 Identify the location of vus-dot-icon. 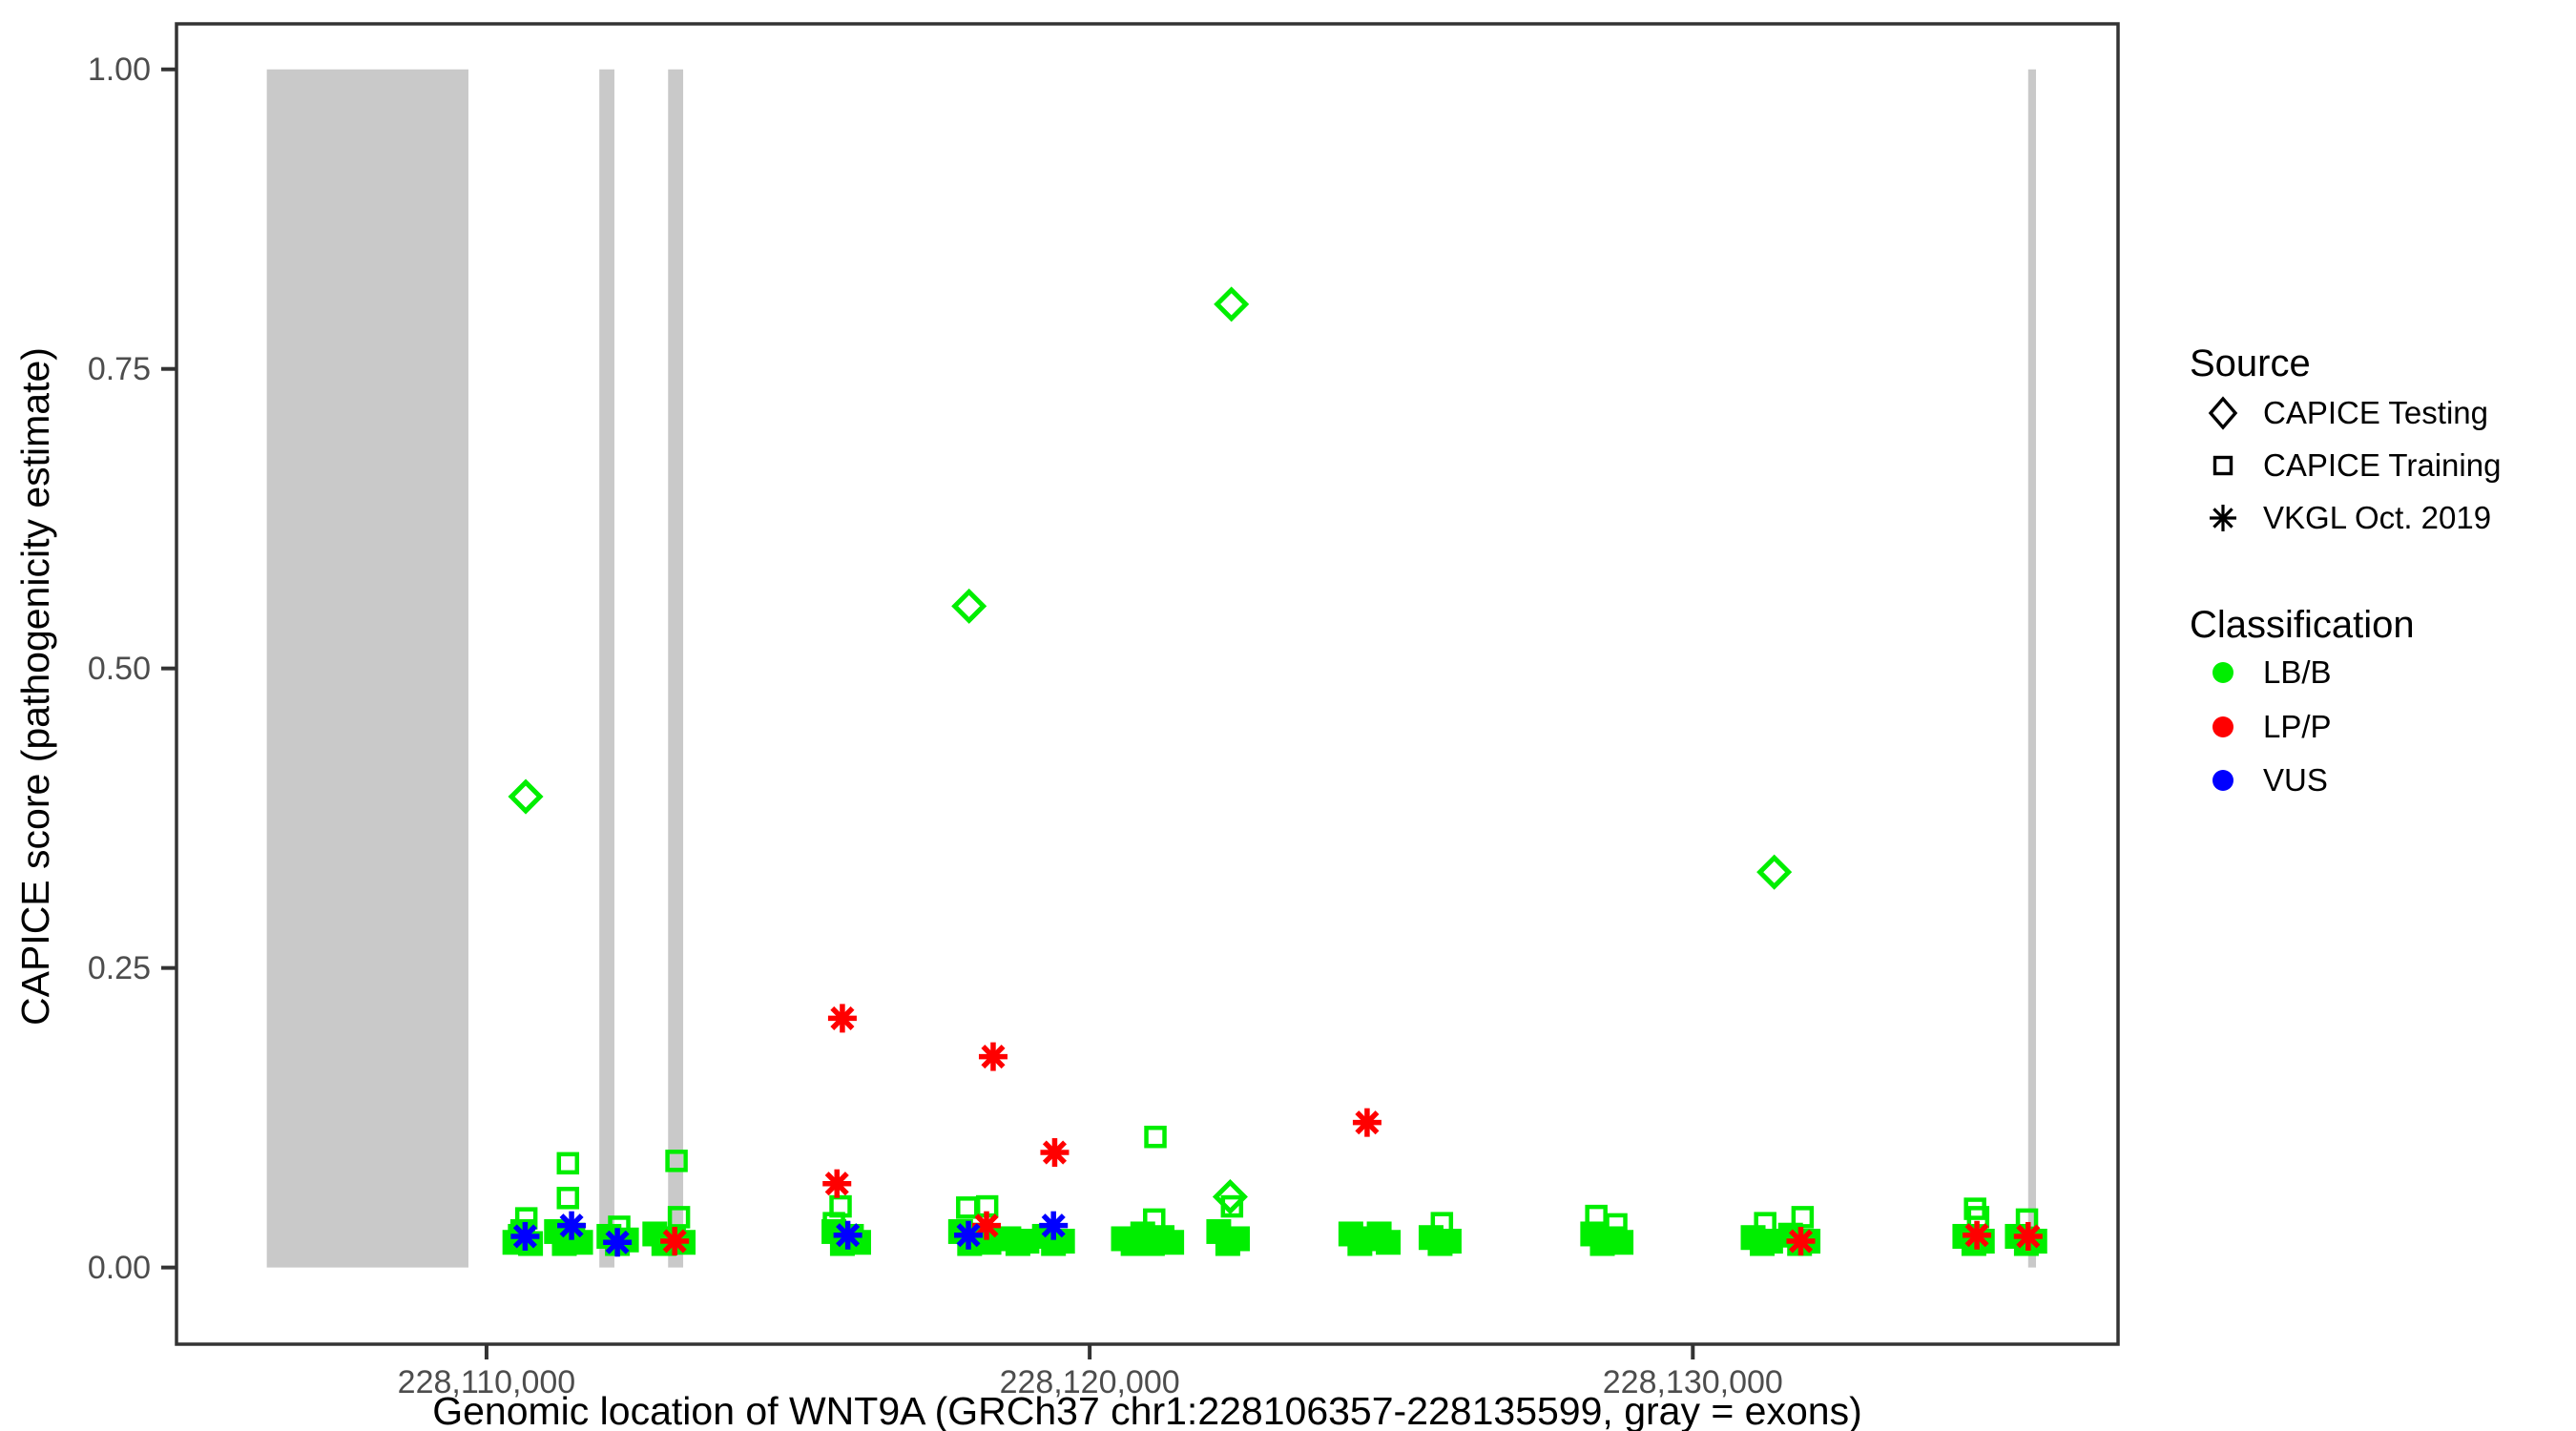
(2222, 780).